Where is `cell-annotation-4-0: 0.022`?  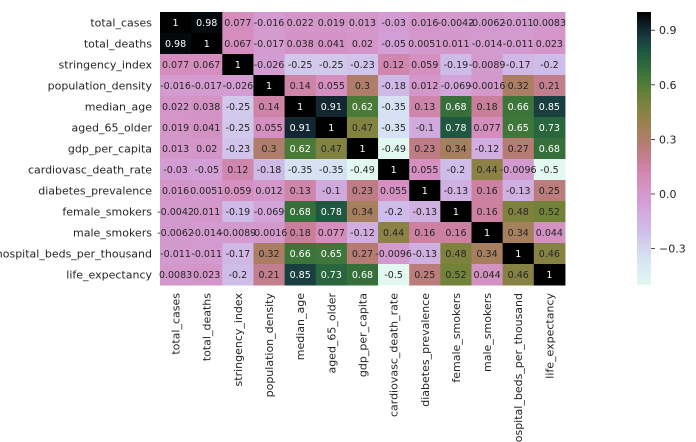 cell-annotation-4-0: 0.022 is located at coordinates (175, 107).